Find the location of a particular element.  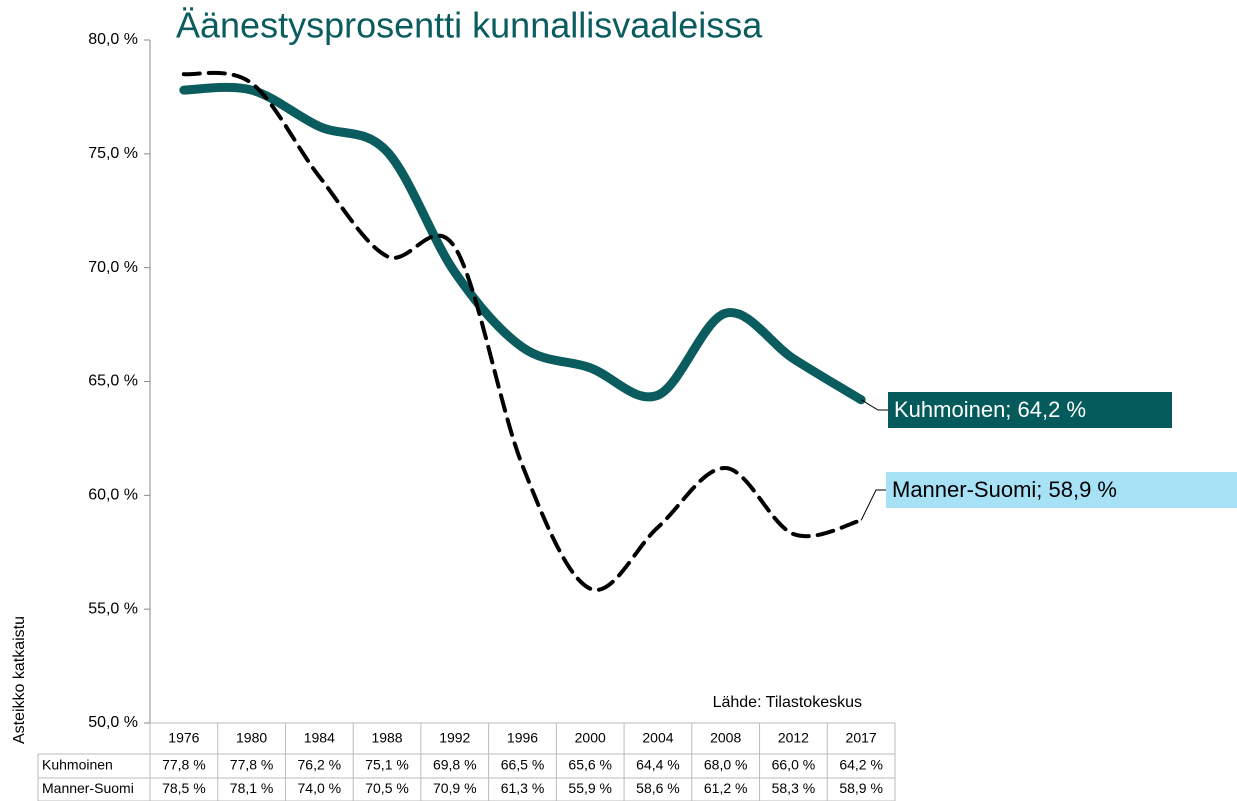

y-tick-label: 65,0 % is located at coordinates (113, 381).